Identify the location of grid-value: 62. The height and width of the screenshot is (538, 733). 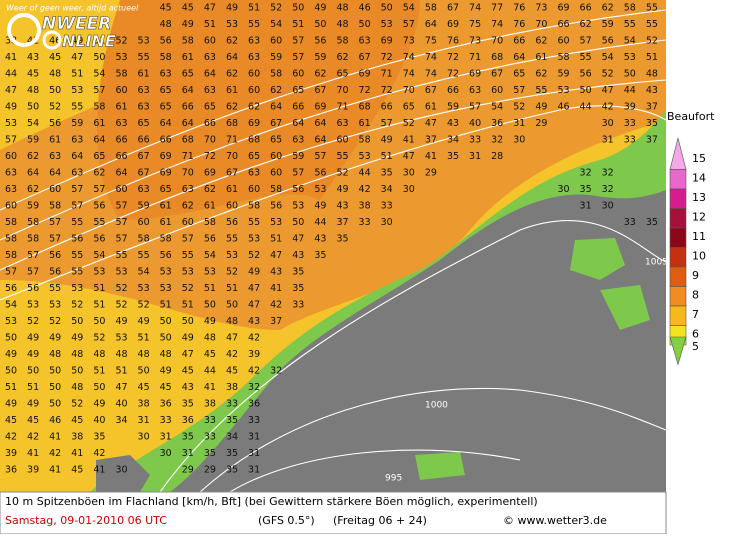
(586, 24).